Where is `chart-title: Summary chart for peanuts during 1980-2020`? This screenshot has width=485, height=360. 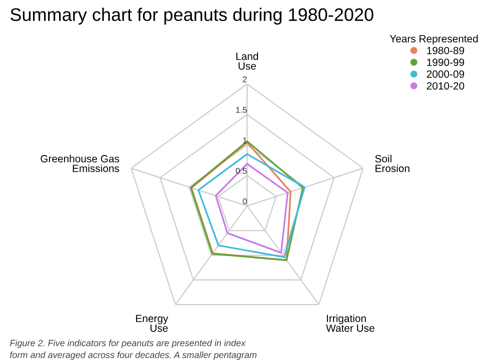 chart-title: Summary chart for peanuts during 1980-2020 is located at coordinates (192, 16).